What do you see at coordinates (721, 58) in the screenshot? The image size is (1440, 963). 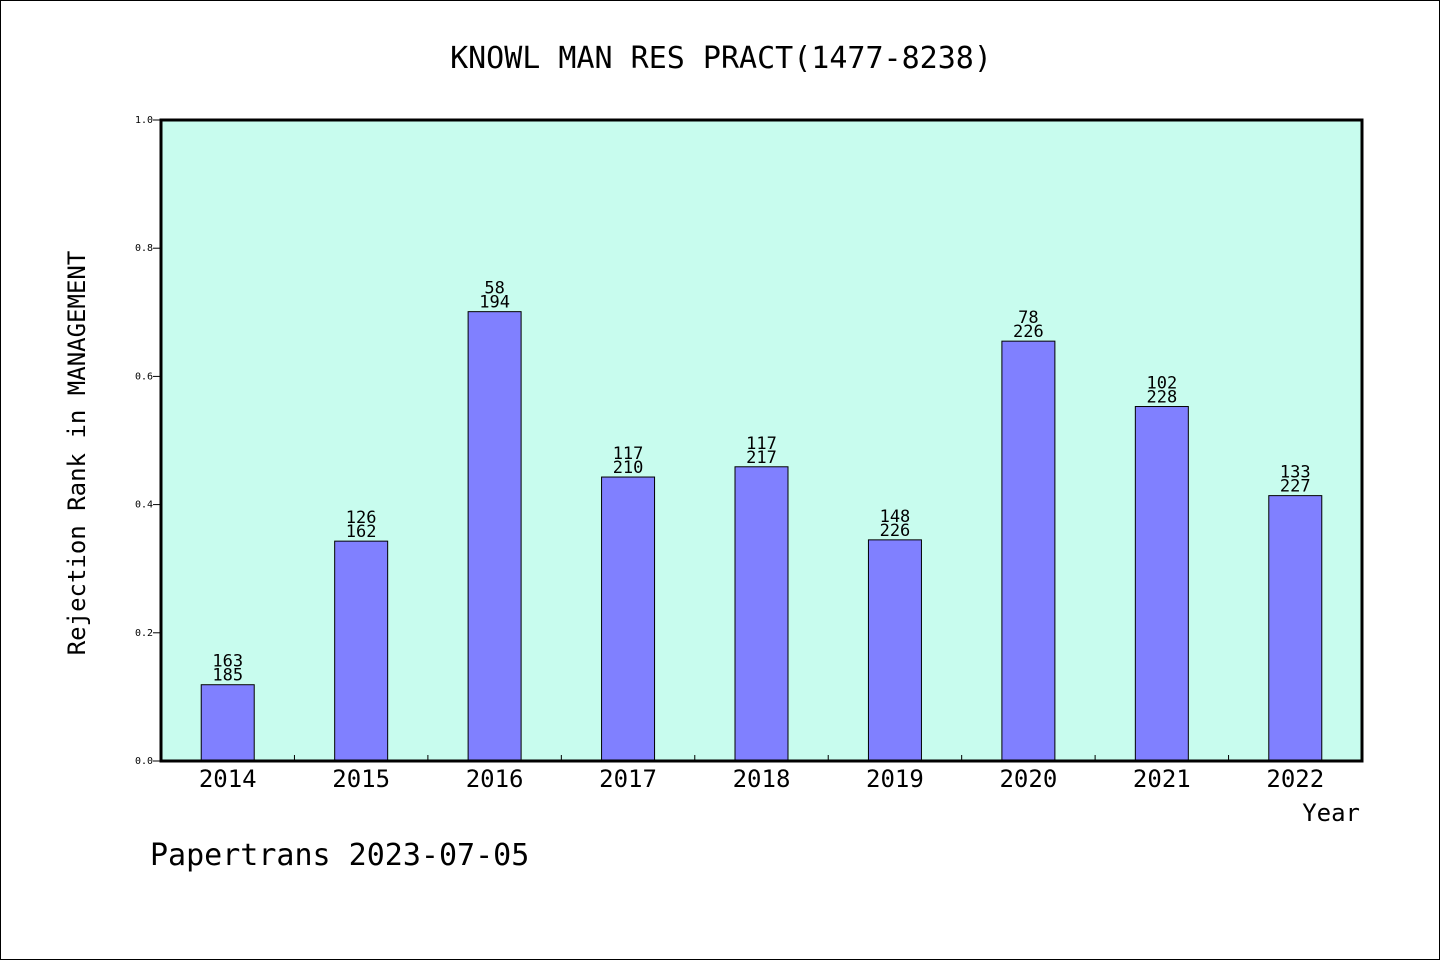 I see `chart-title: KNOWL MAN RES PRACT(1477-8238)` at bounding box center [721, 58].